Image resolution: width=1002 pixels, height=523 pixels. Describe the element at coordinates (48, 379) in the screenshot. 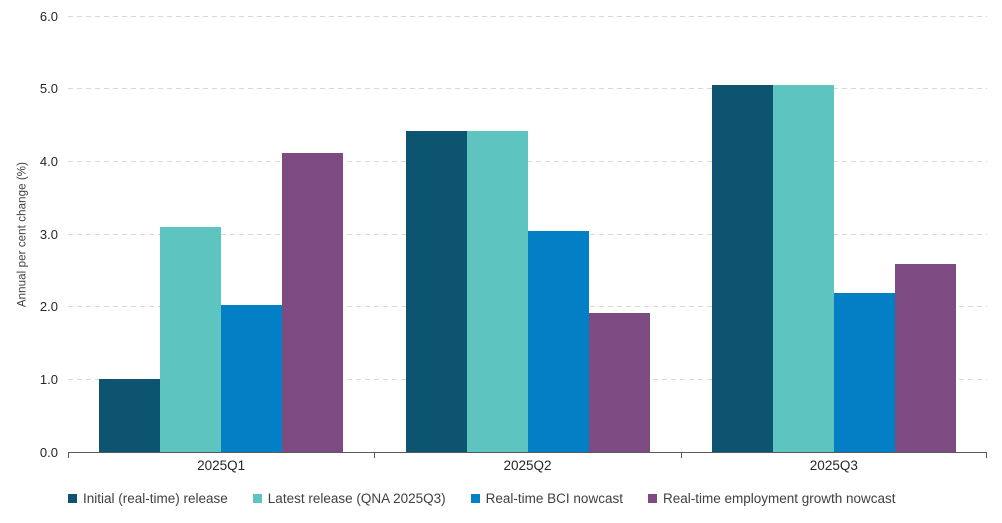

I see `y-tick-label: 1.0` at that location.